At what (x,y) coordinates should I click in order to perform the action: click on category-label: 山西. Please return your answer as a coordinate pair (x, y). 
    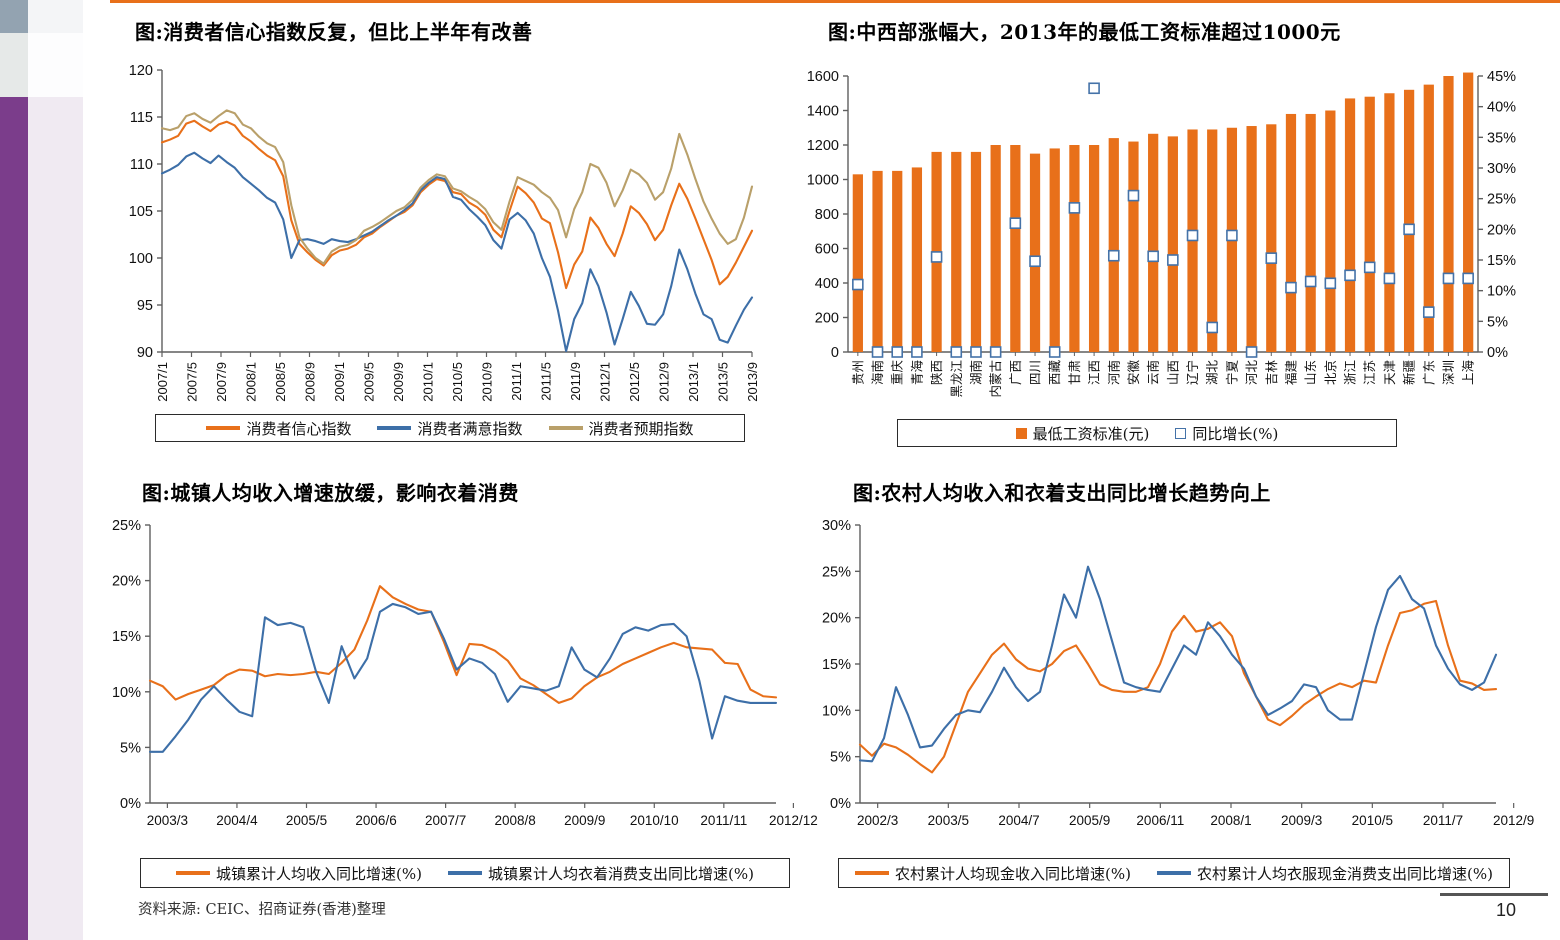
    Looking at the image, I should click on (1172, 372).